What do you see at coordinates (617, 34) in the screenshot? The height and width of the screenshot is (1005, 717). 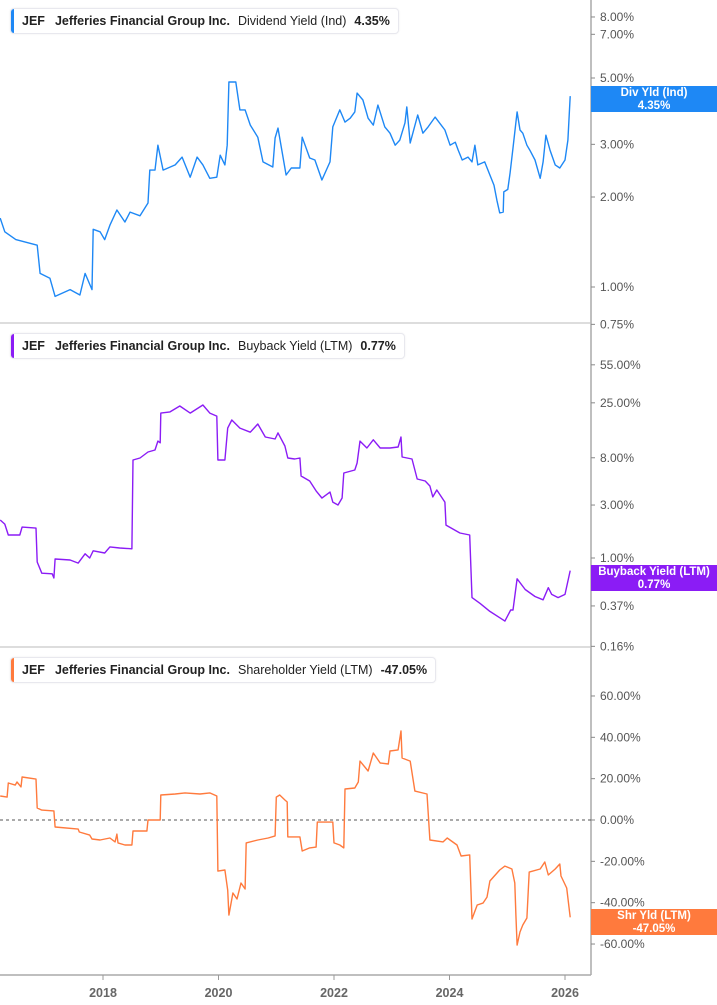 I see `y-tick-label: 7.00%` at bounding box center [617, 34].